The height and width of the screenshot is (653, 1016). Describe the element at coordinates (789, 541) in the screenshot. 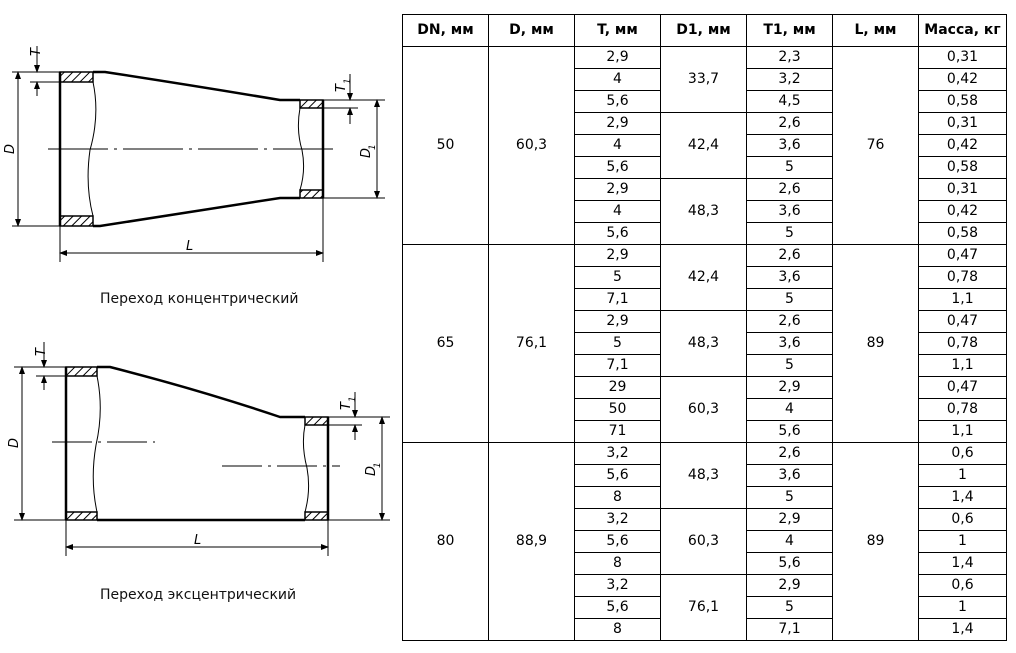

I see `cell-t1: 4` at that location.